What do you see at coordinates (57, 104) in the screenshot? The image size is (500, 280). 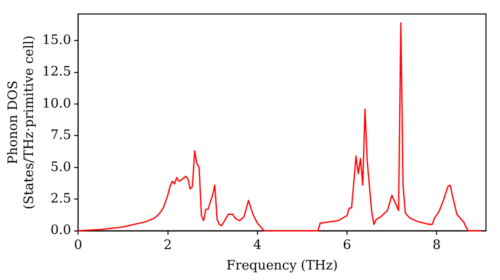 I see `y-tick-label: 10.0` at bounding box center [57, 104].